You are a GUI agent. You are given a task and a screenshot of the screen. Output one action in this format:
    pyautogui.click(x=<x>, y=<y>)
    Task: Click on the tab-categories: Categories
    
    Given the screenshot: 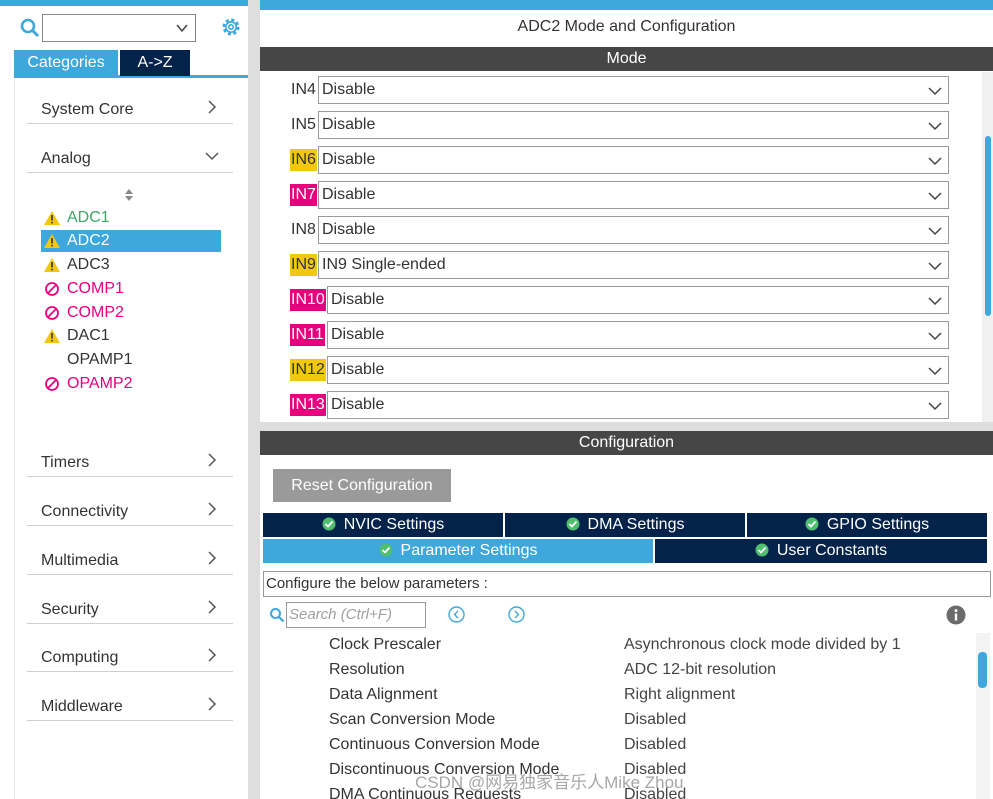 What is the action you would take?
    pyautogui.click(x=66, y=63)
    